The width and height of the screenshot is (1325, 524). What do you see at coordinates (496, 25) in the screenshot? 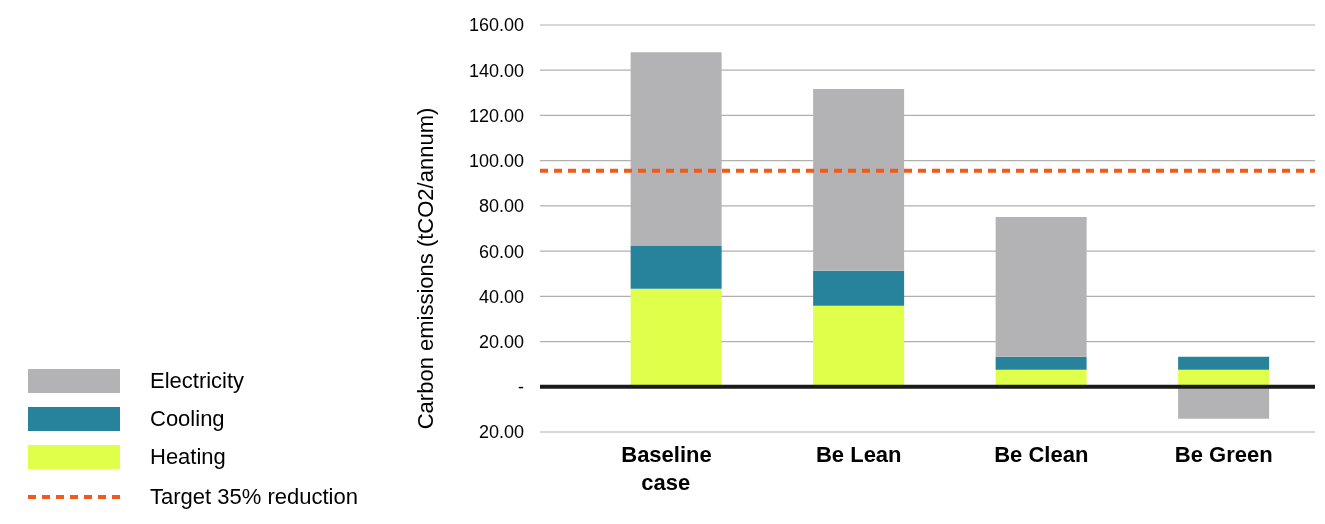
I see `y-tick-label: 160.00` at bounding box center [496, 25].